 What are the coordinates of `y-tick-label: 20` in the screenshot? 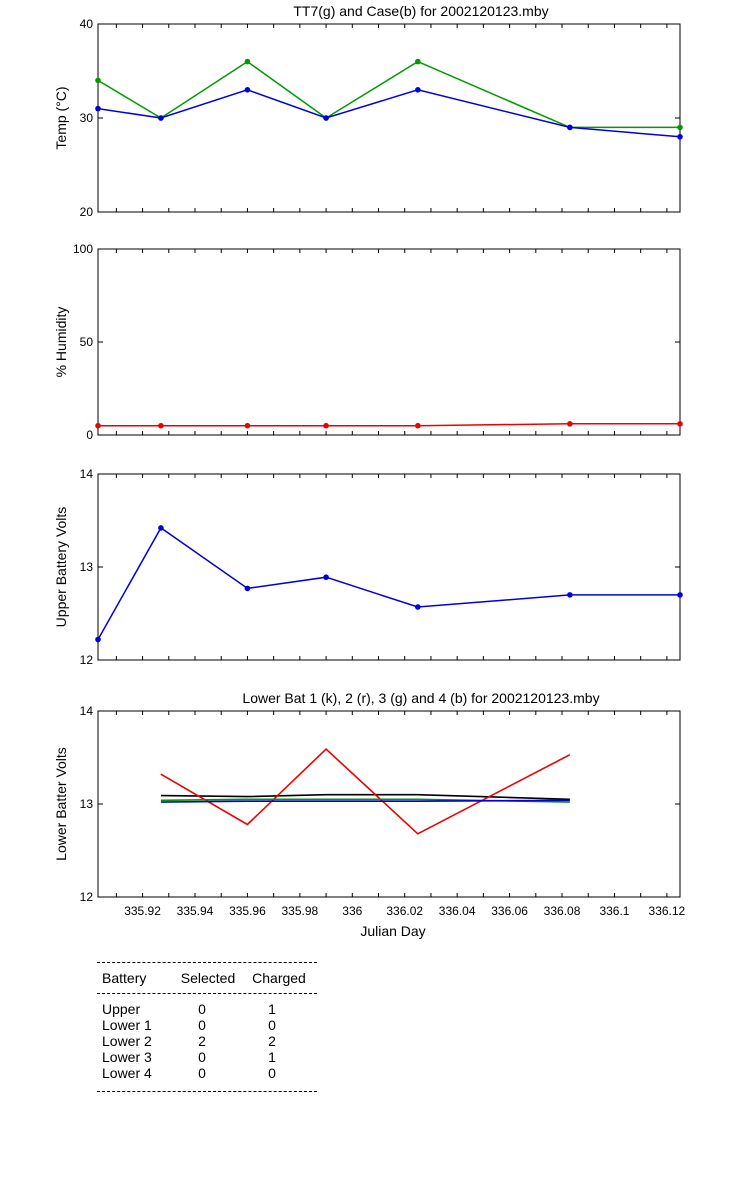 It's located at (87, 212).